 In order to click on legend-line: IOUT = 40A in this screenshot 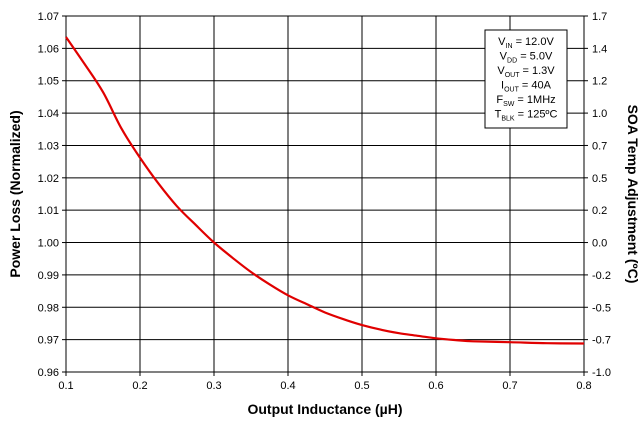, I will do `click(526, 87)`.